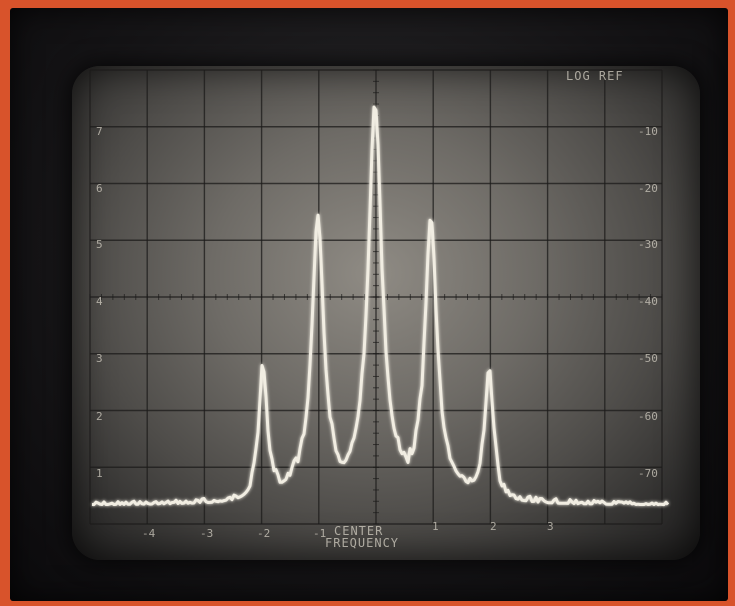  I want to click on right-axis-label: -60, so click(648, 416).